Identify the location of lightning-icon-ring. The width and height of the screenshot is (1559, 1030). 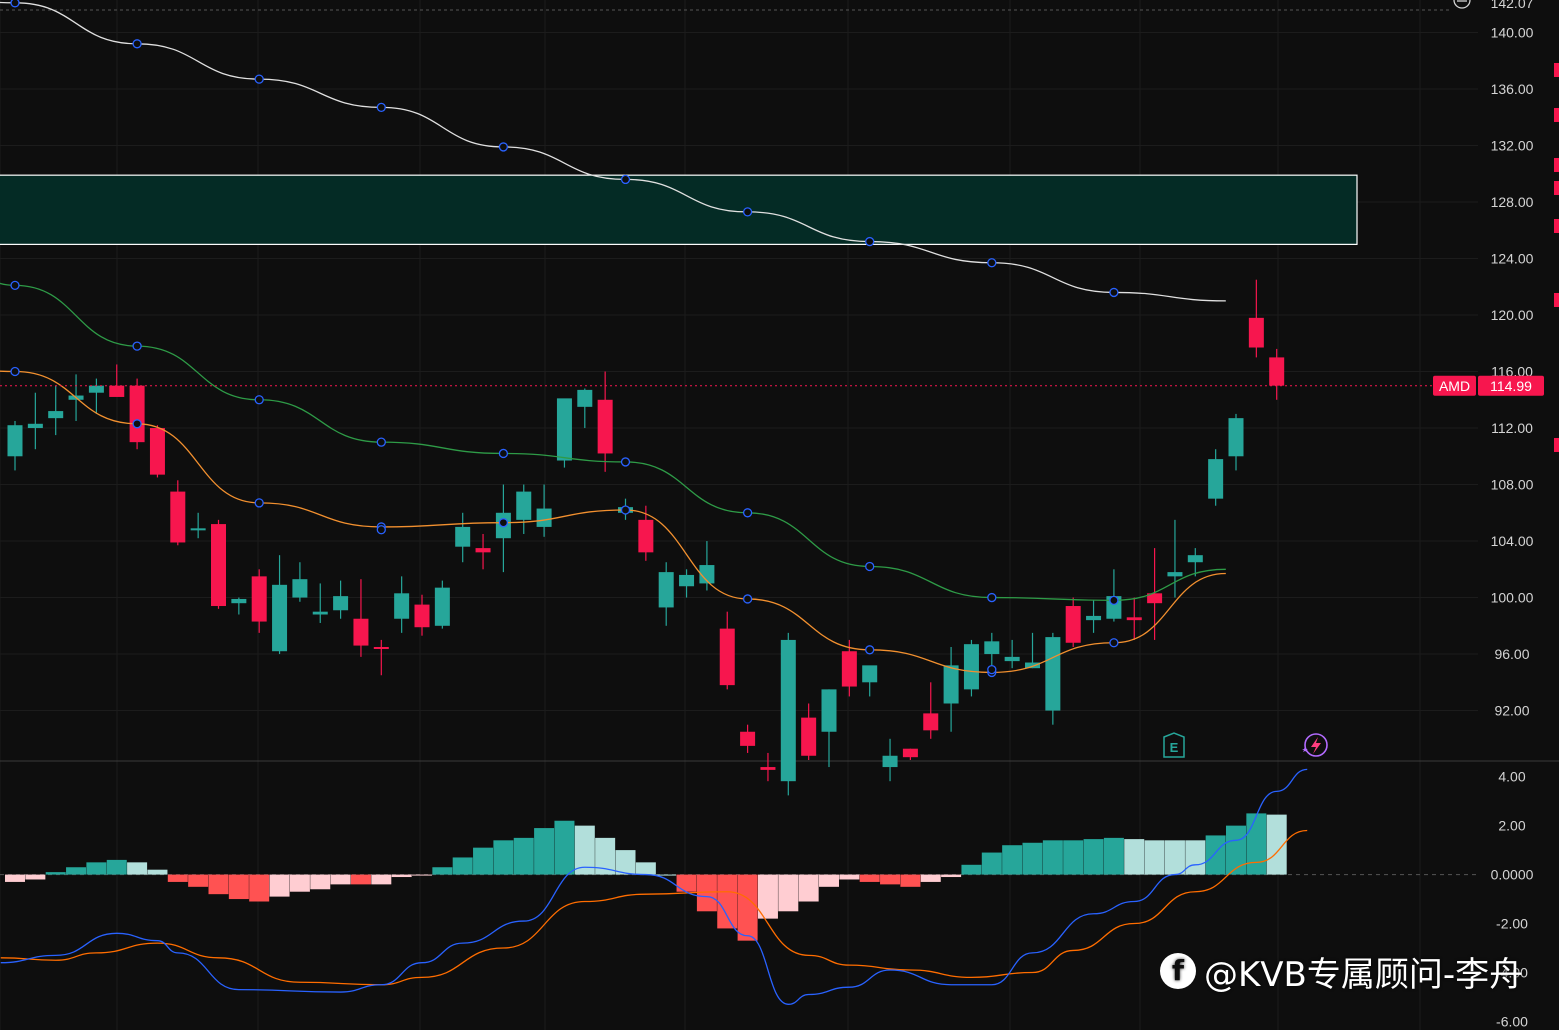
(1316, 745).